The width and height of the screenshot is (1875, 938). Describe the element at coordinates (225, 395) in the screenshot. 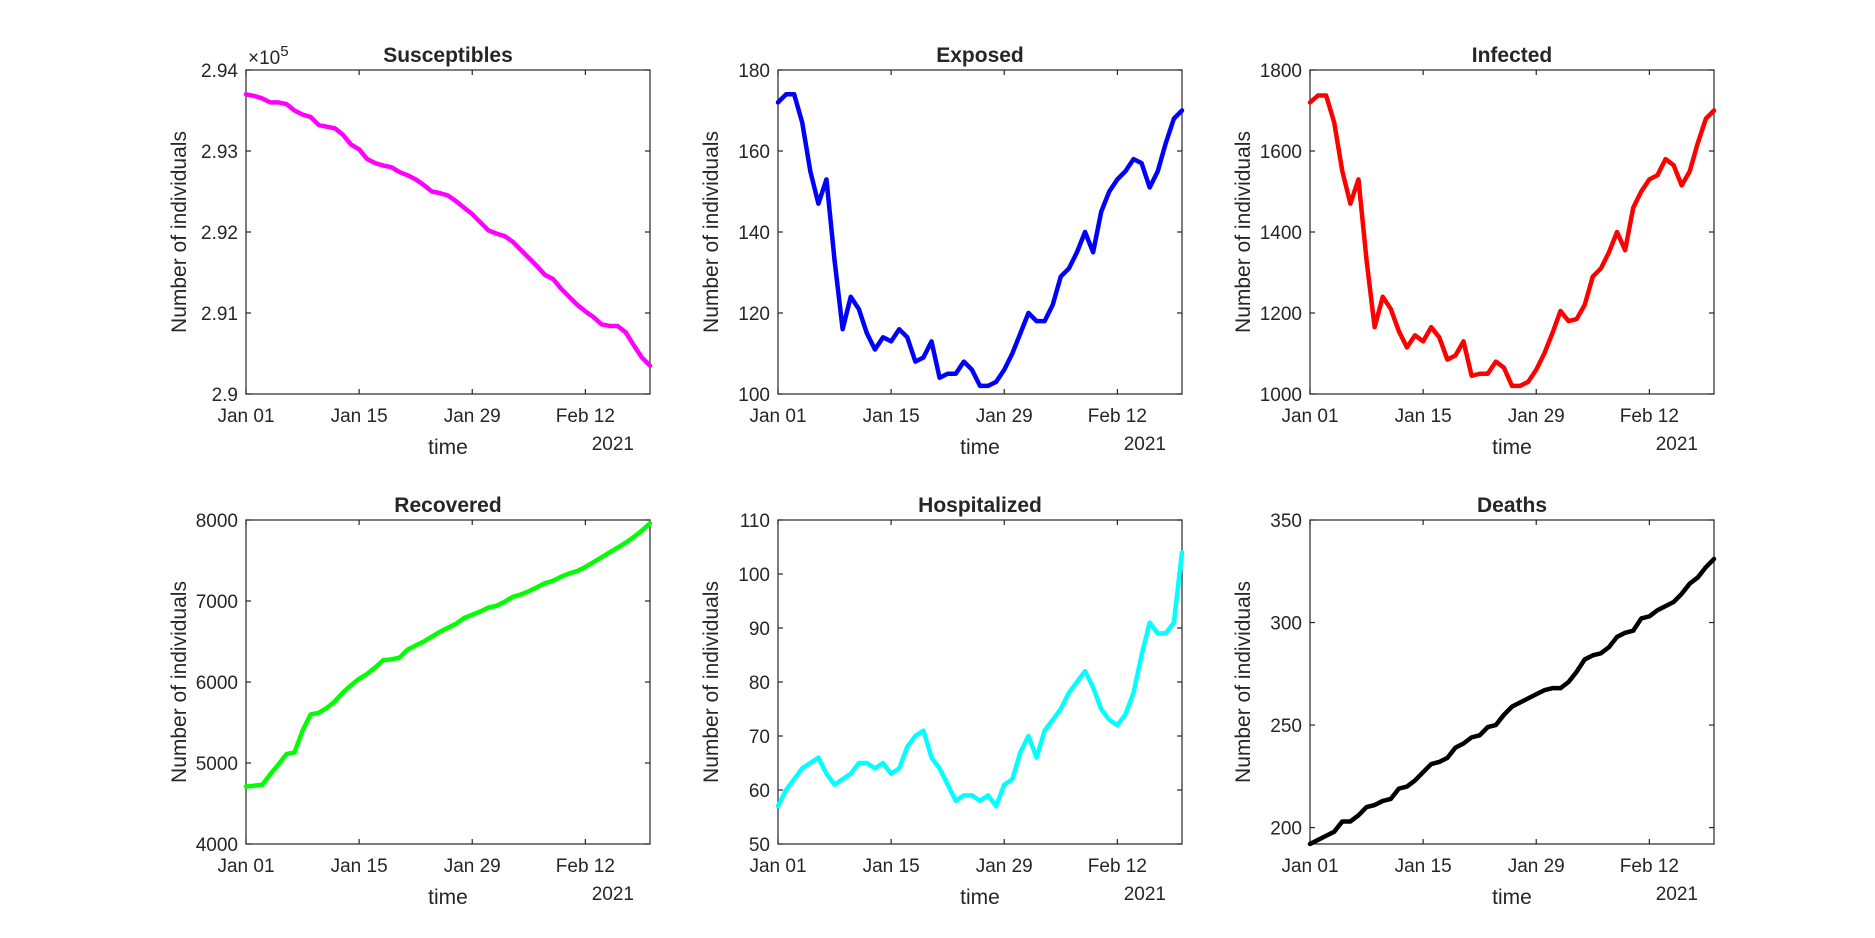

I see `y-tick-label: 2.9` at that location.